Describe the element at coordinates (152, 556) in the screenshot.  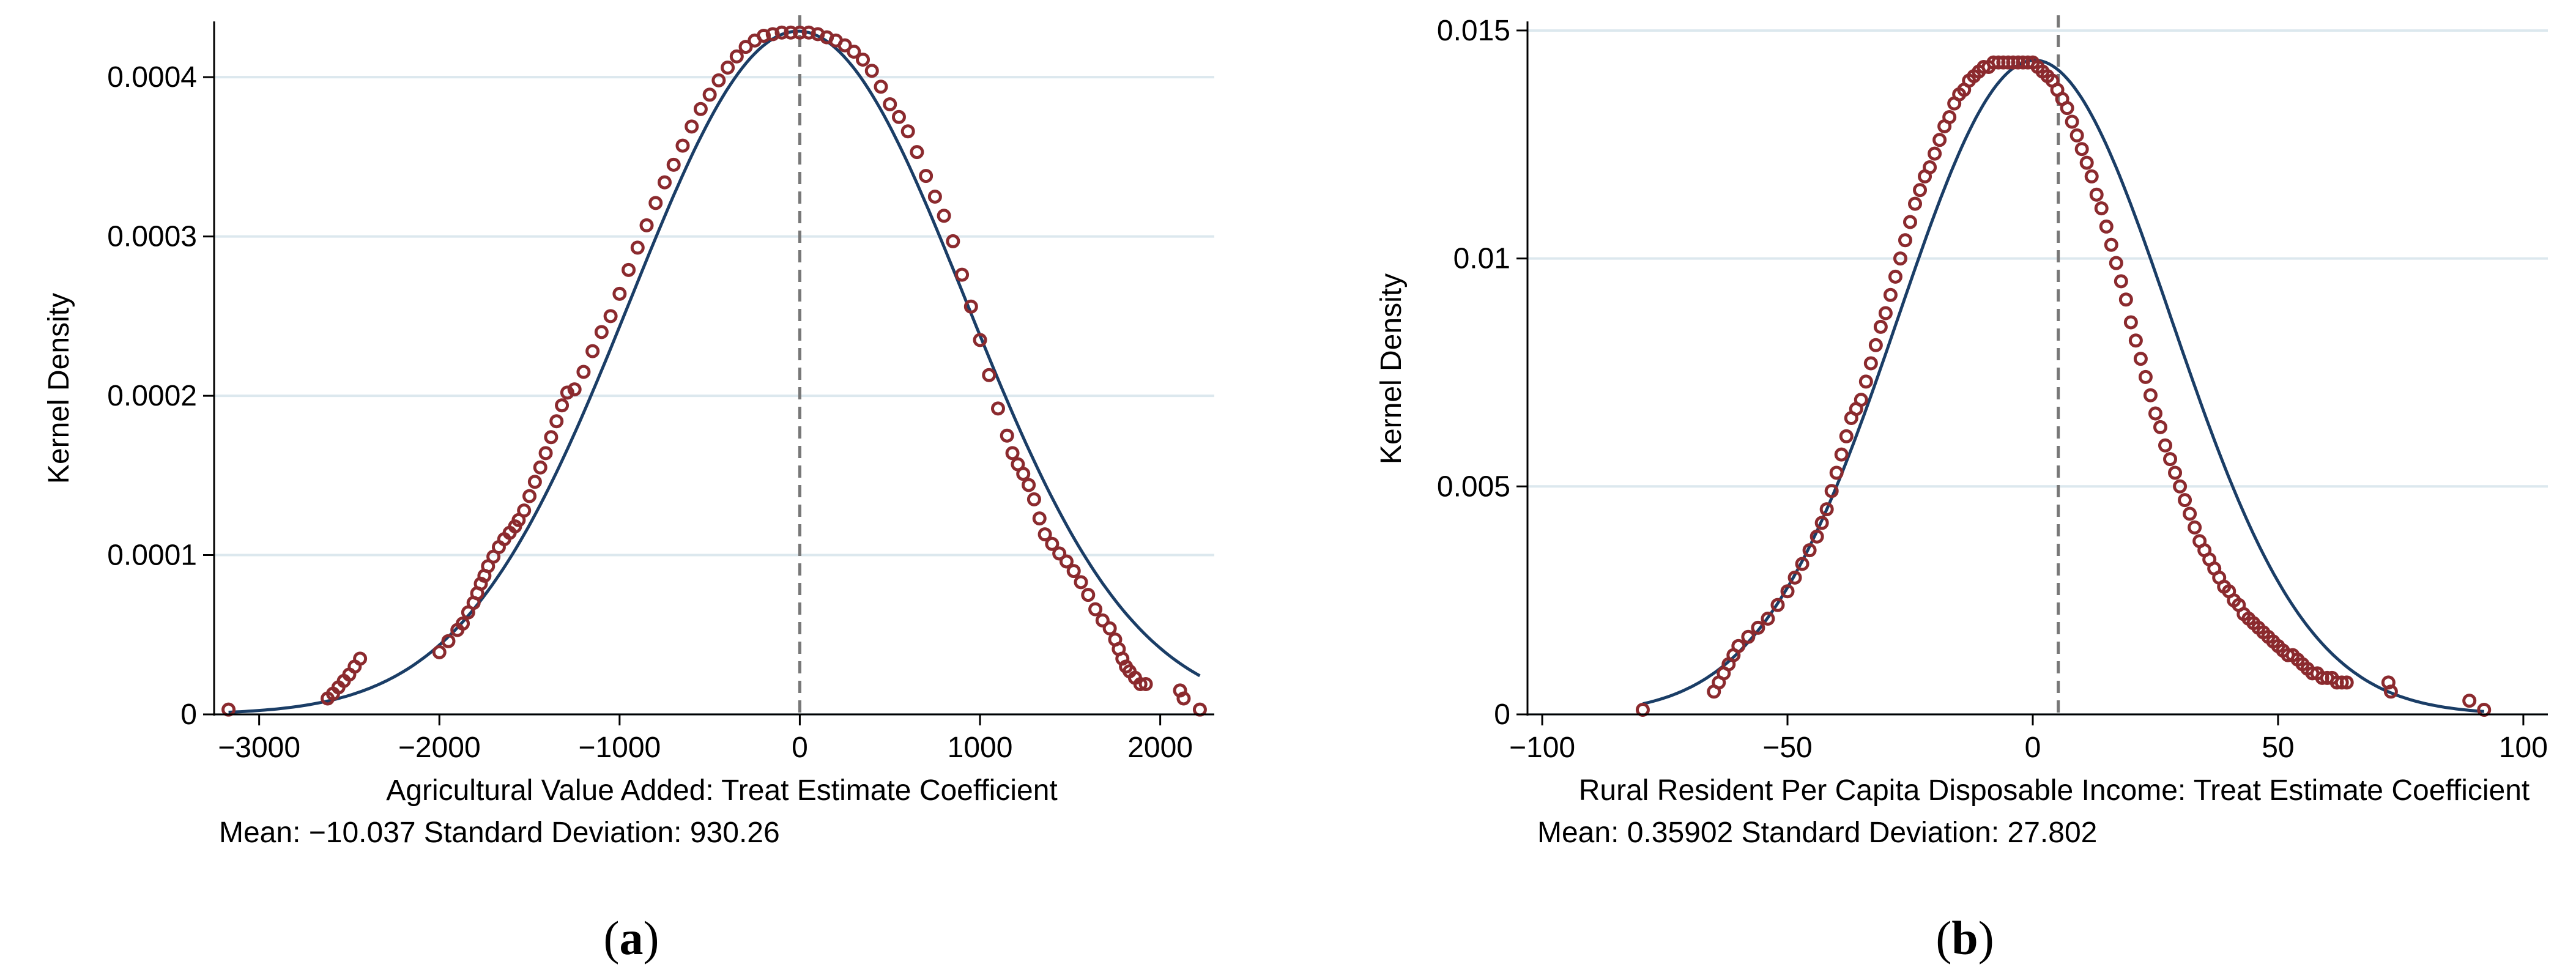
I see `y-tick-label: 0.0001` at that location.